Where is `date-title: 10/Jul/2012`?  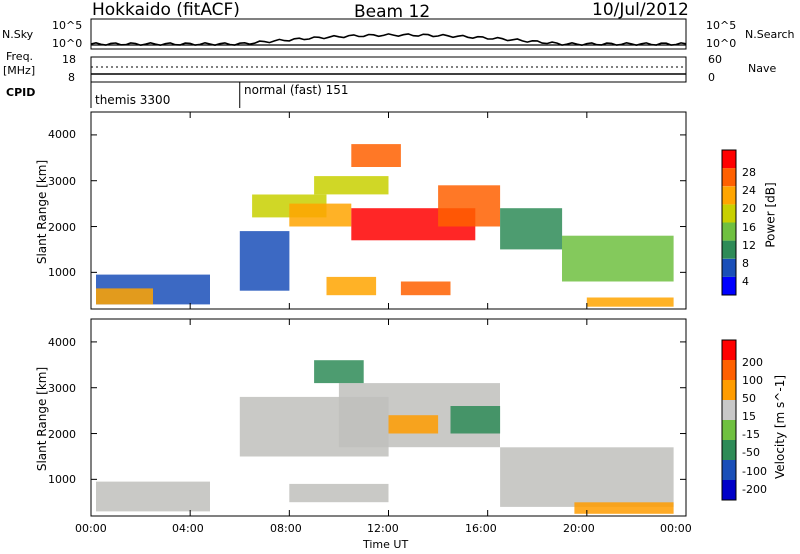 date-title: 10/Jul/2012 is located at coordinates (640, 10).